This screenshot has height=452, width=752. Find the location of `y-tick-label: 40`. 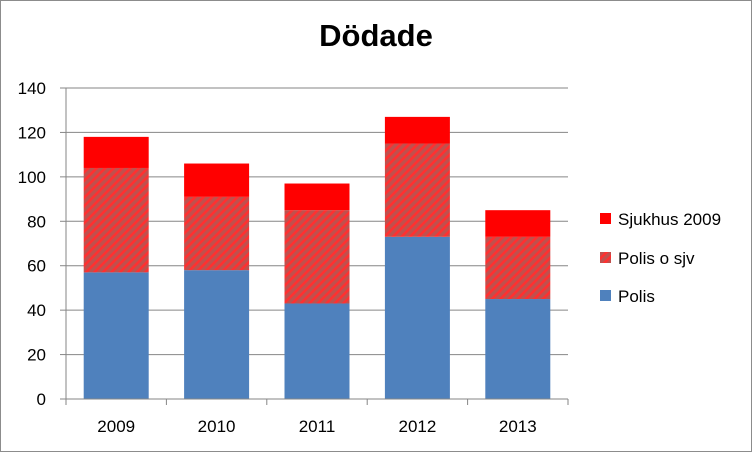

y-tick-label: 40 is located at coordinates (36, 310).